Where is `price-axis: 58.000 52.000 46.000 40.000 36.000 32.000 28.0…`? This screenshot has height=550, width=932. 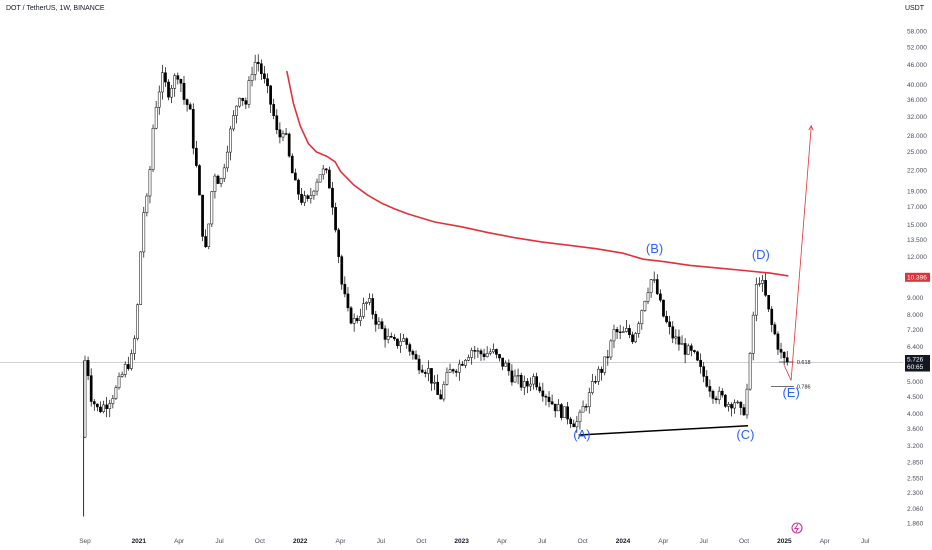 price-axis: 58.000 52.000 46.000 40.000 36.000 32.000 28.0… is located at coordinates (917, 278).